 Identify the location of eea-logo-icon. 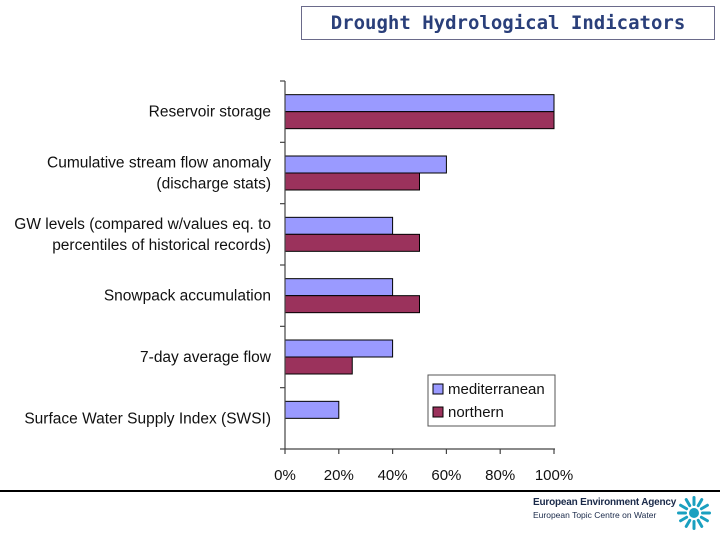
(694, 513).